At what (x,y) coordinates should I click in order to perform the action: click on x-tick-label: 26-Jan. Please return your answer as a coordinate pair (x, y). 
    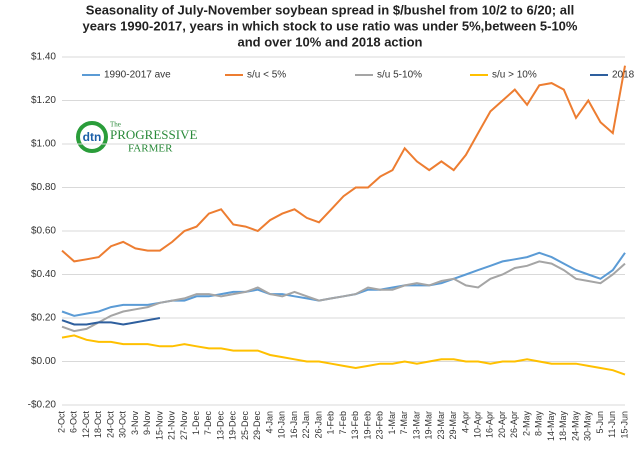
    Looking at the image, I should click on (318, 425).